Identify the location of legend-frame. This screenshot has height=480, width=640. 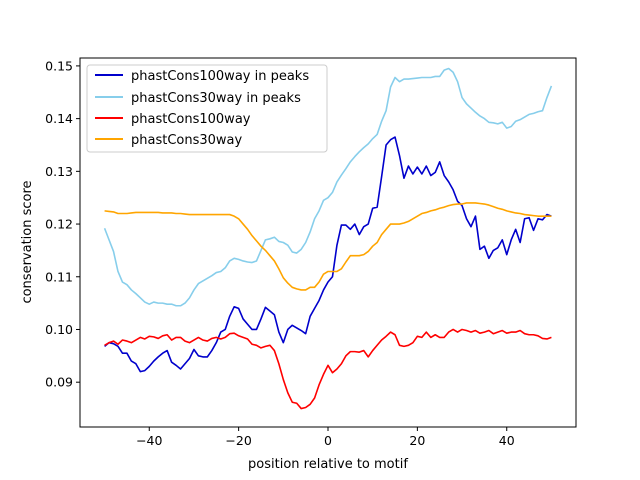
(207, 108).